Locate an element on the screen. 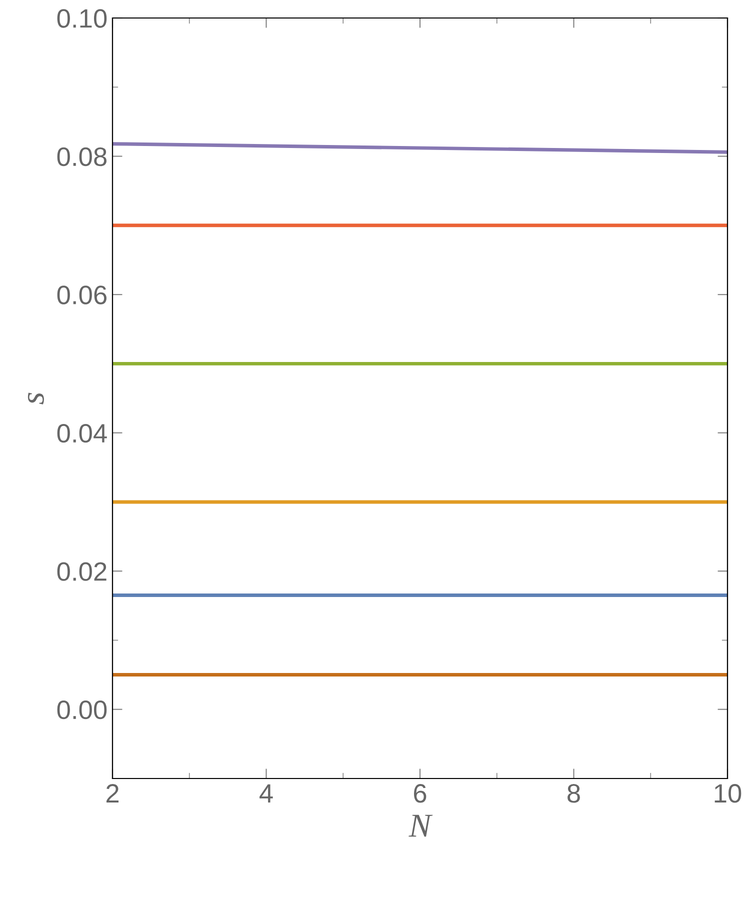 Image resolution: width=750 pixels, height=900 pixels. x-tick-label: 6 is located at coordinates (420, 793).